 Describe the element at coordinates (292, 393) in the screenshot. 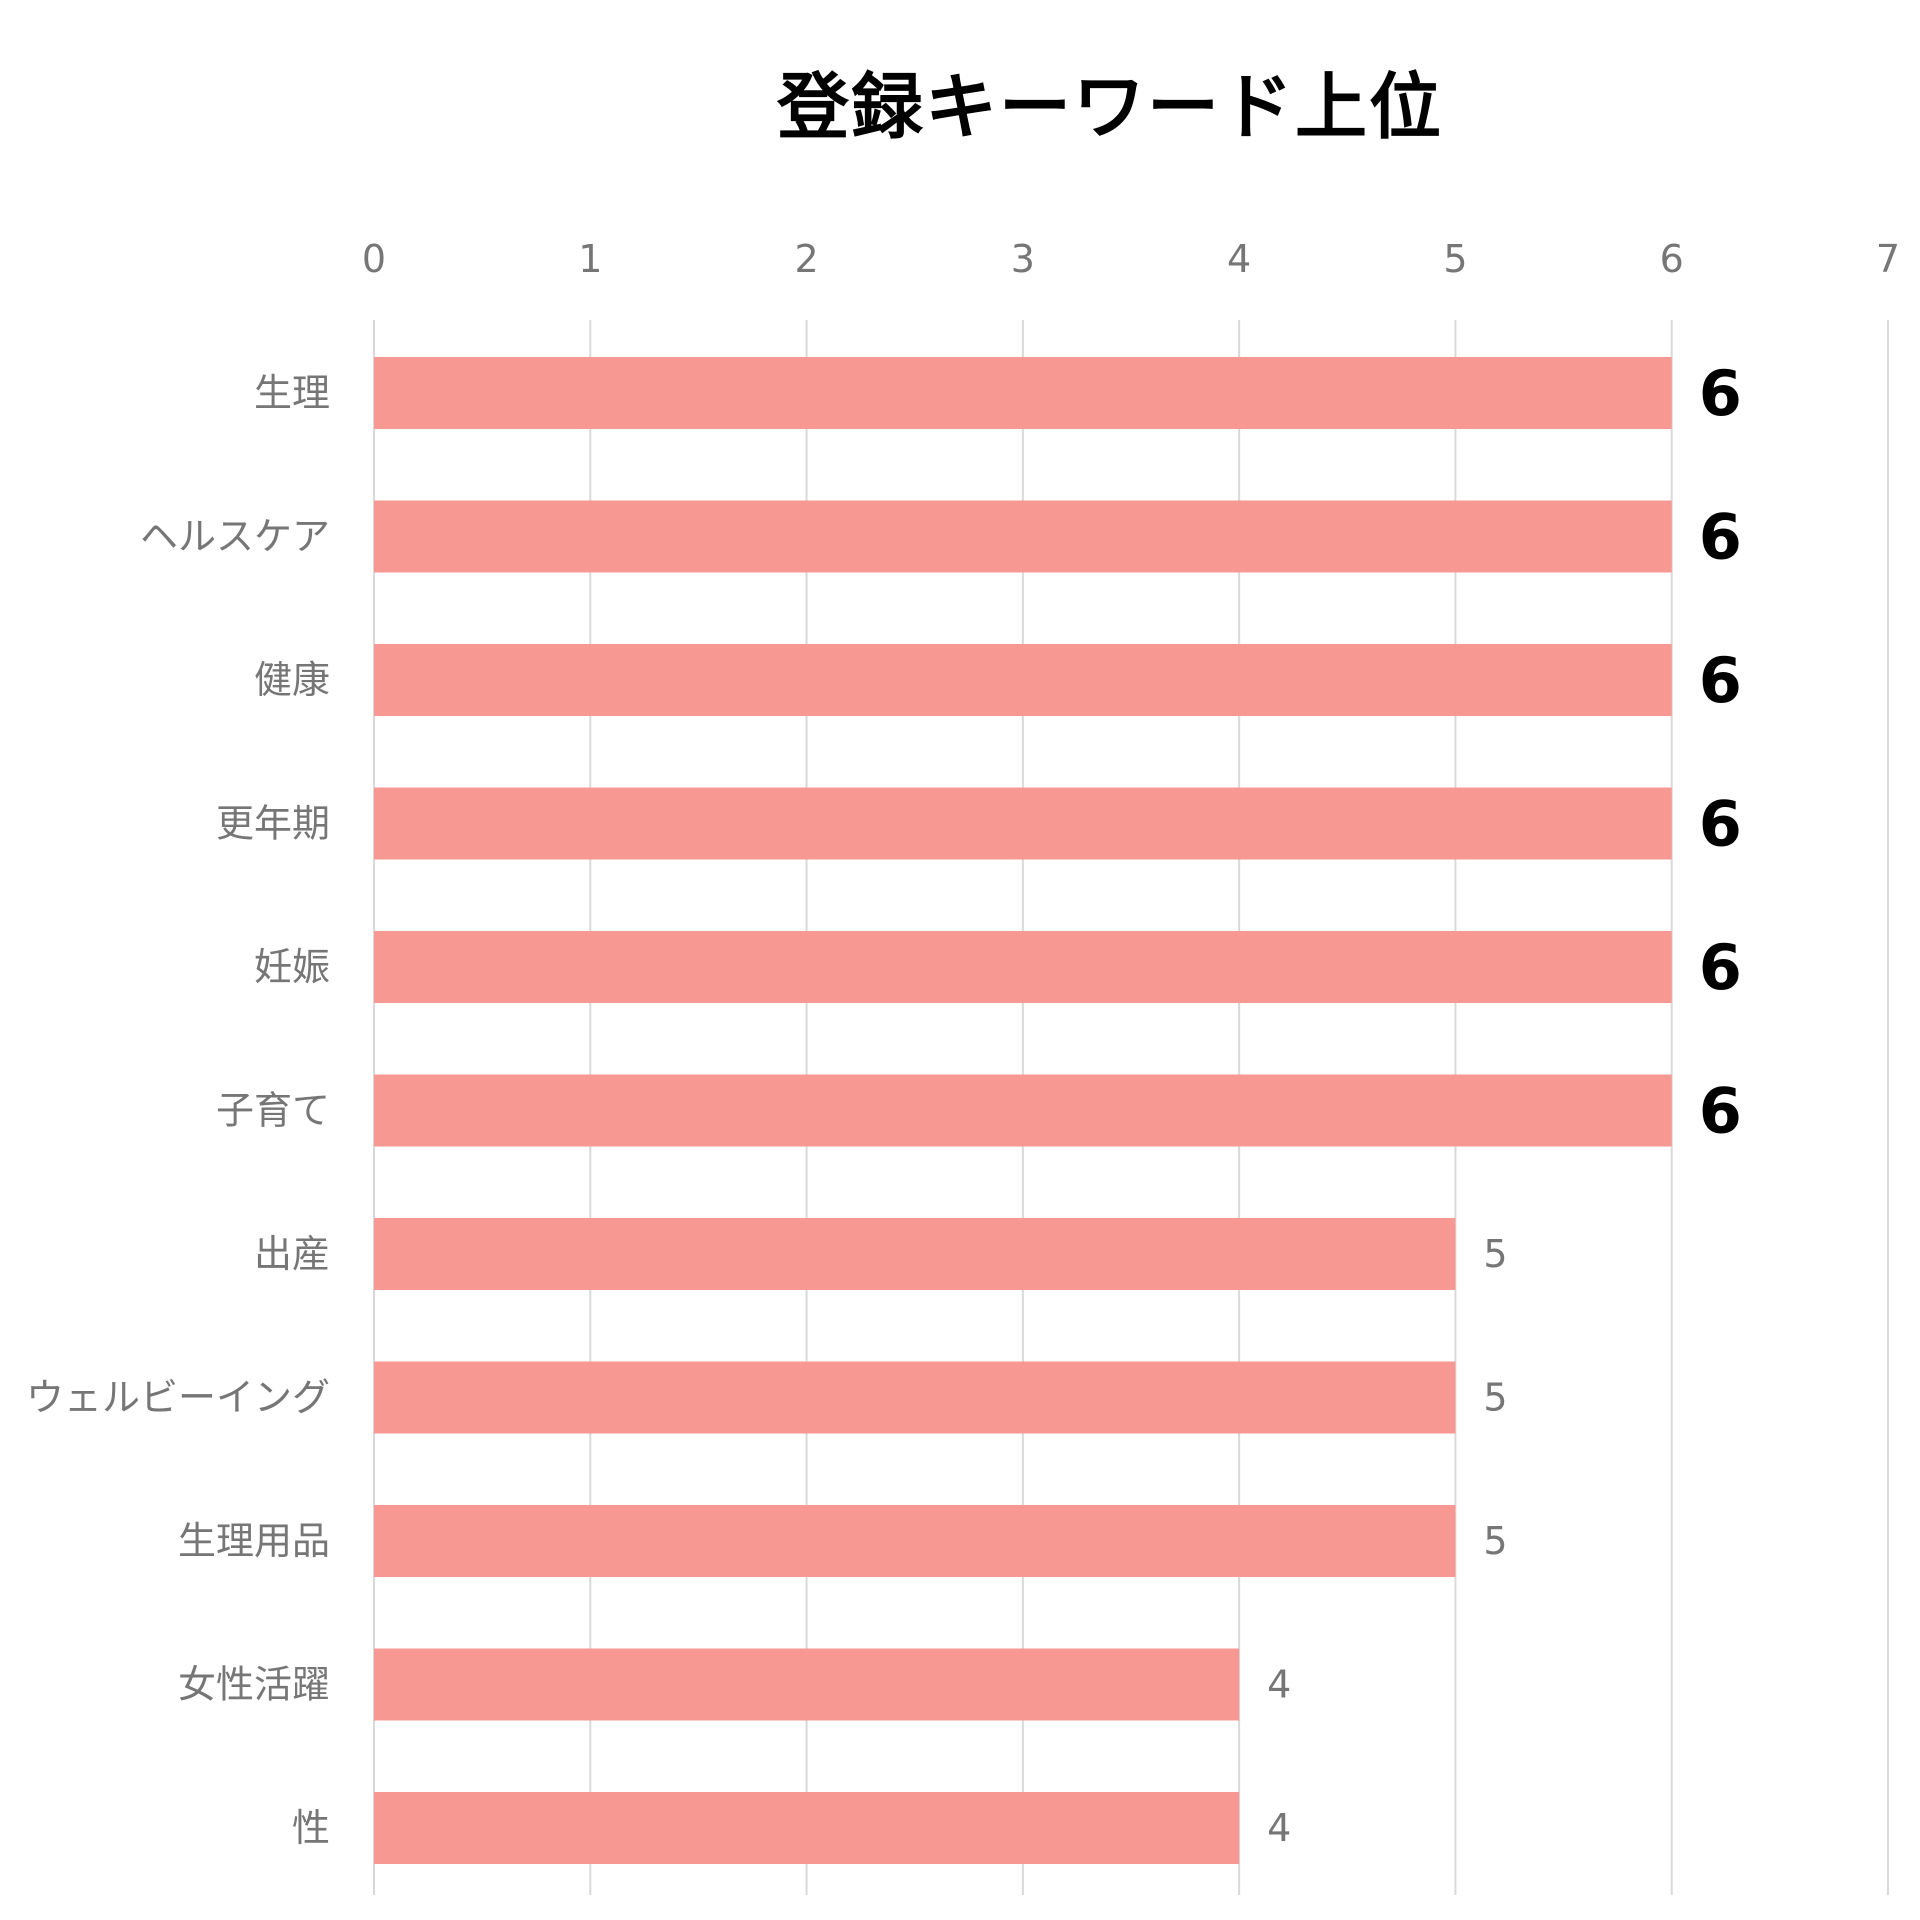

I see `category-label: 生理` at that location.